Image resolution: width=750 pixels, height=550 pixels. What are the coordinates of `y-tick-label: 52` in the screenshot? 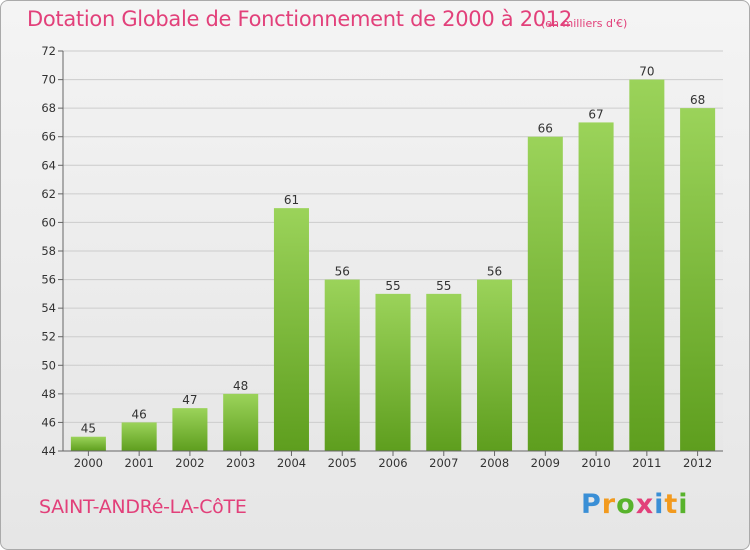 It's located at (48, 337).